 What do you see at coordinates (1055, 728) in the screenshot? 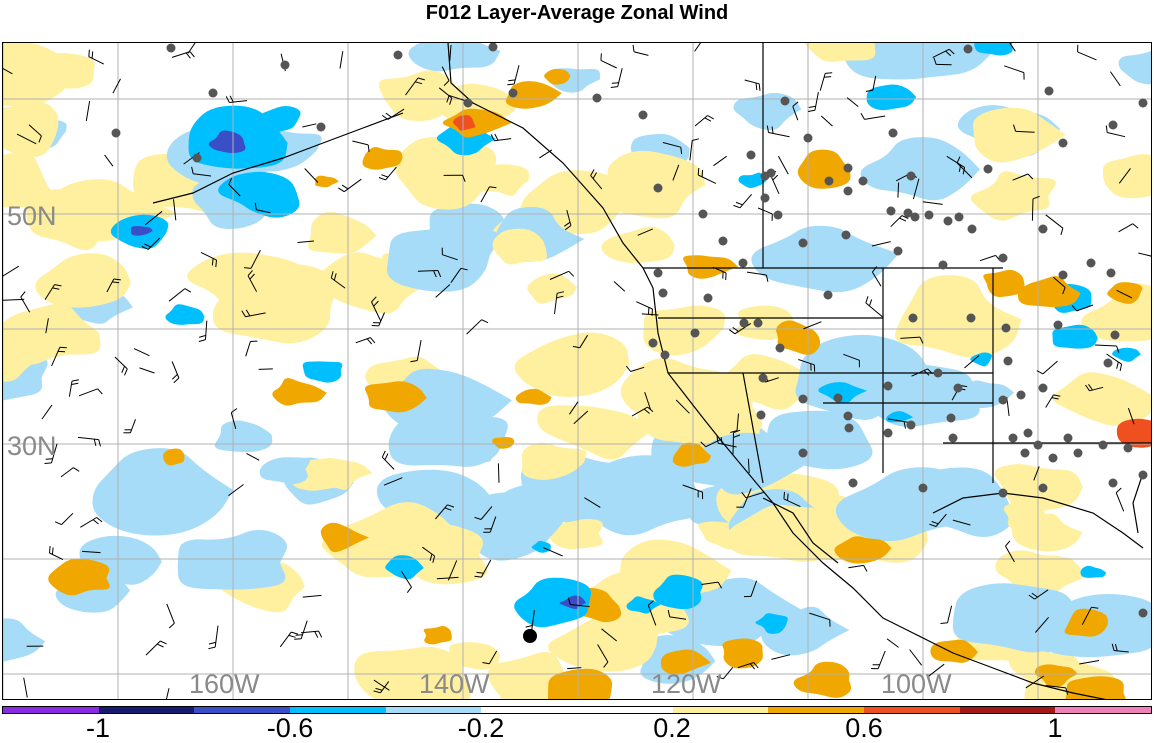
I see `colorbar-tick-label: 1` at bounding box center [1055, 728].